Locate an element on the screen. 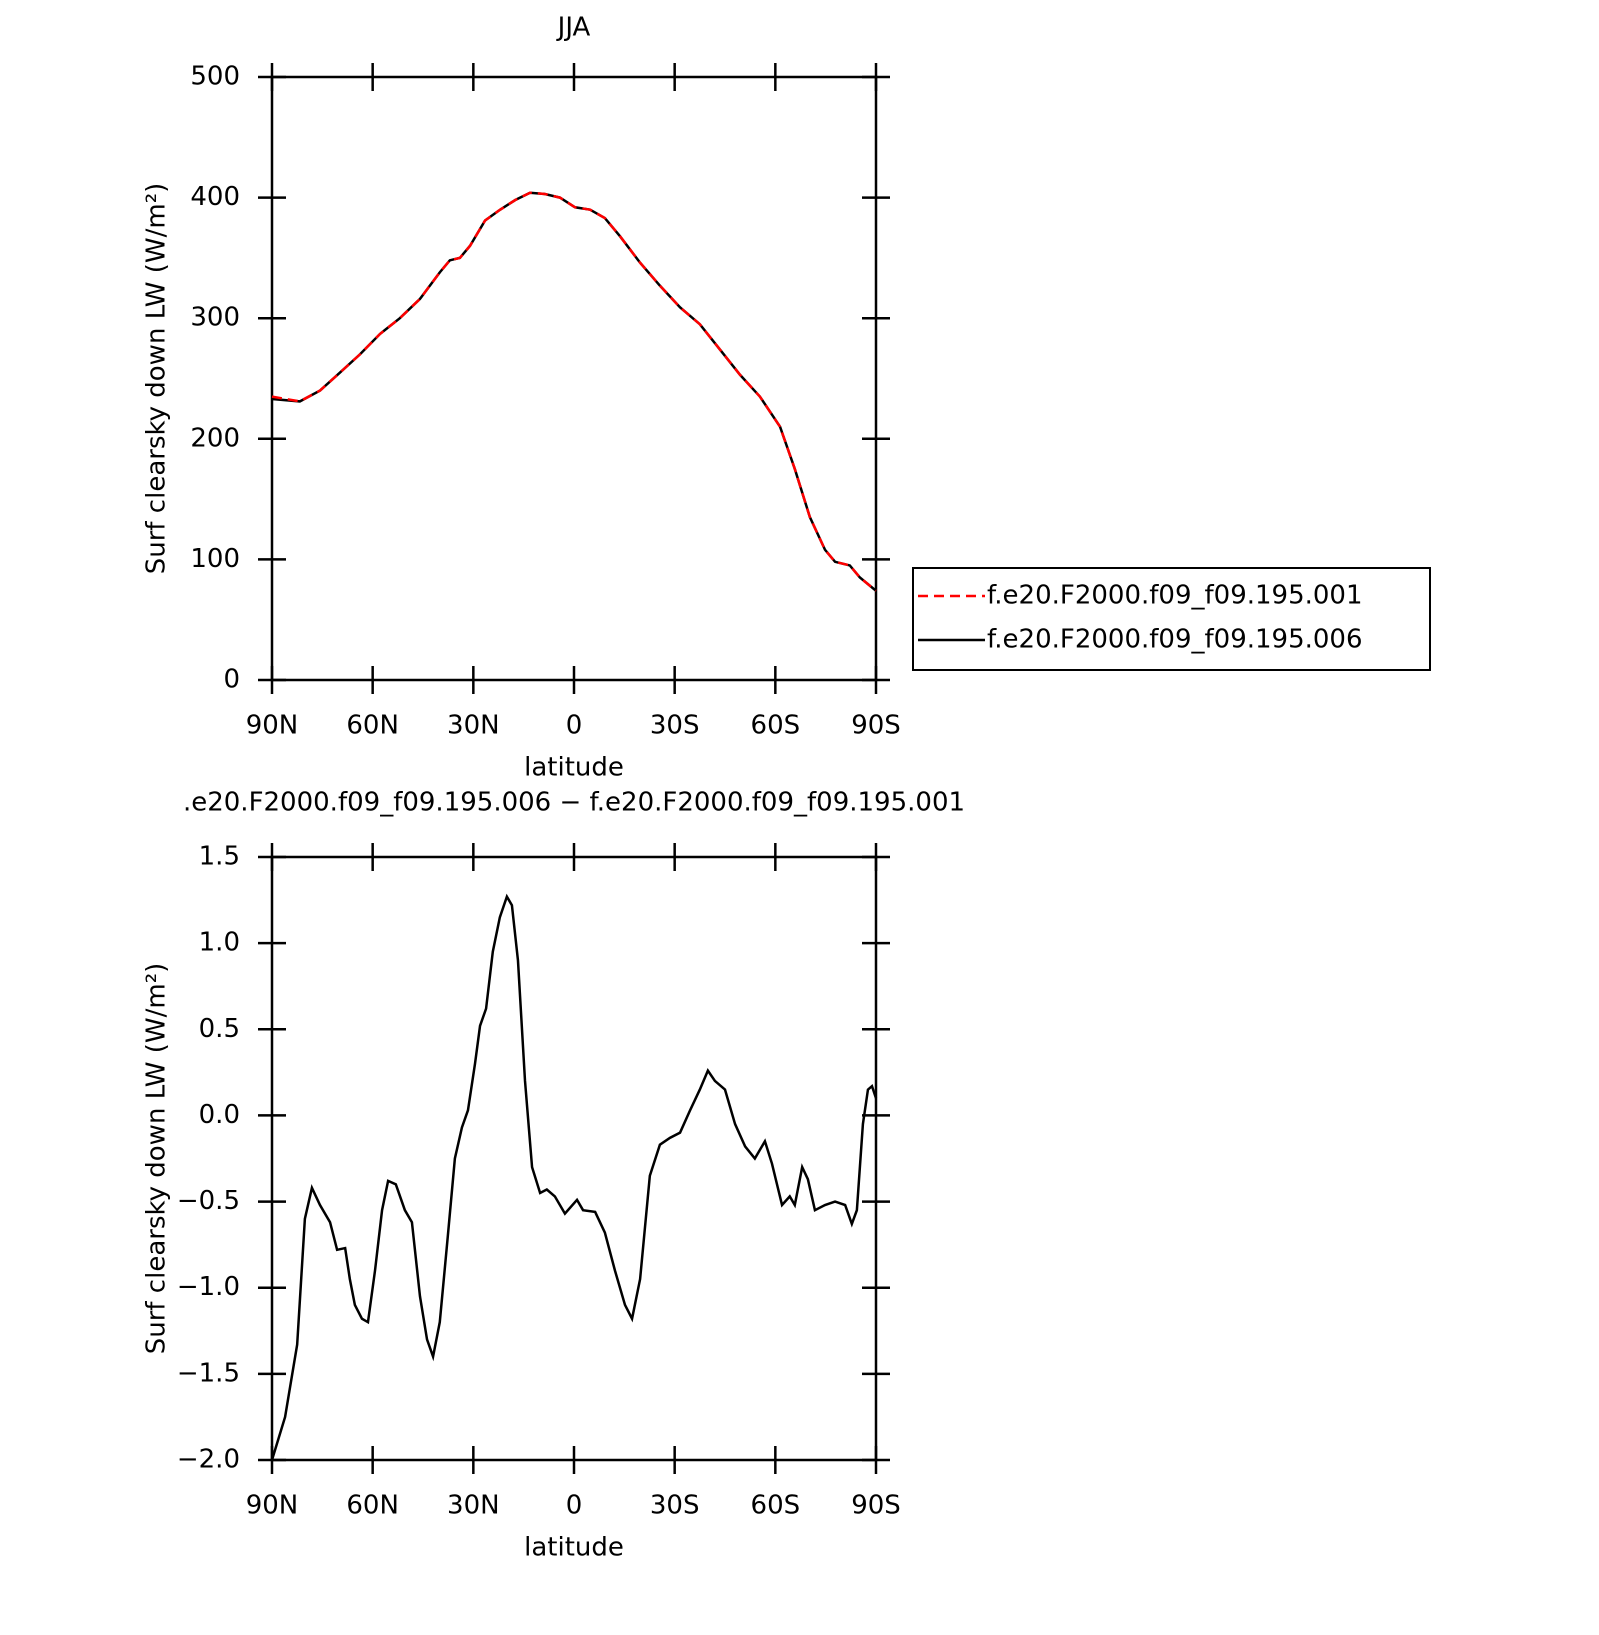 The image size is (1599, 1635). legend-box is located at coordinates (1171, 619).